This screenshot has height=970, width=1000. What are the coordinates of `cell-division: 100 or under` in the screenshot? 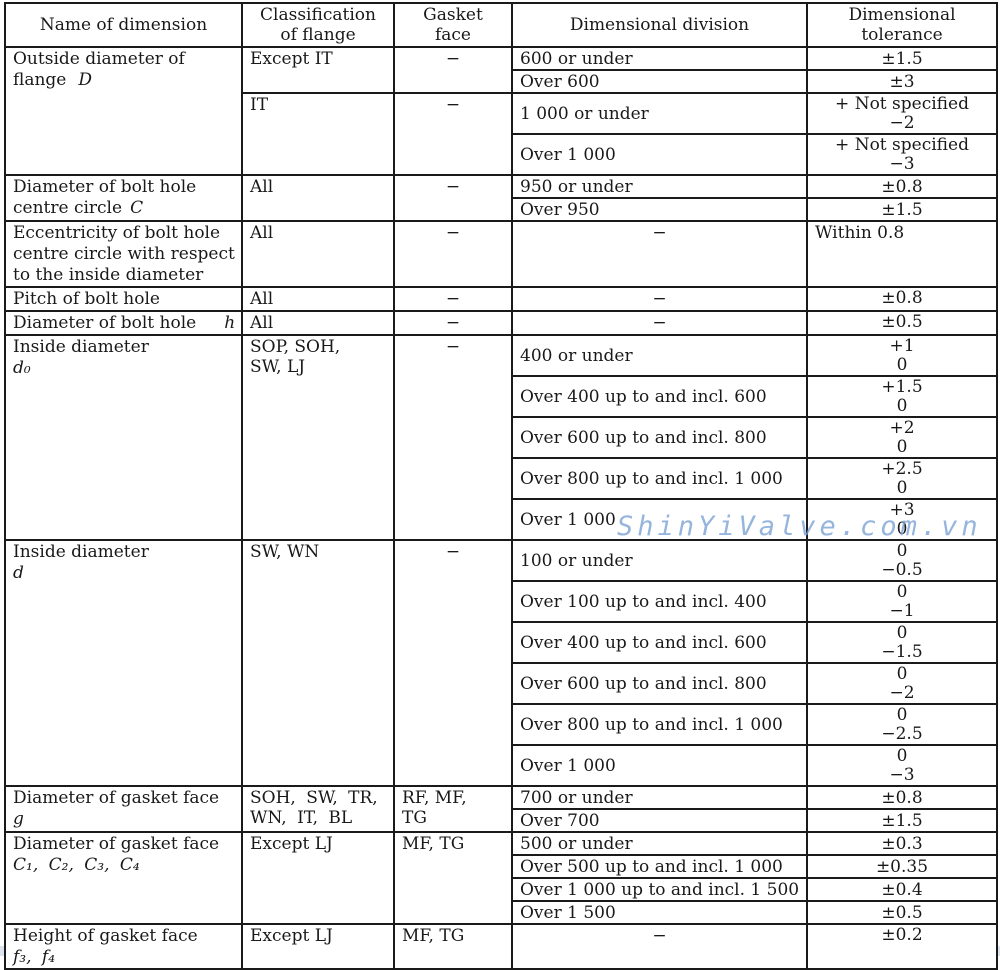 It's located at (659, 560).